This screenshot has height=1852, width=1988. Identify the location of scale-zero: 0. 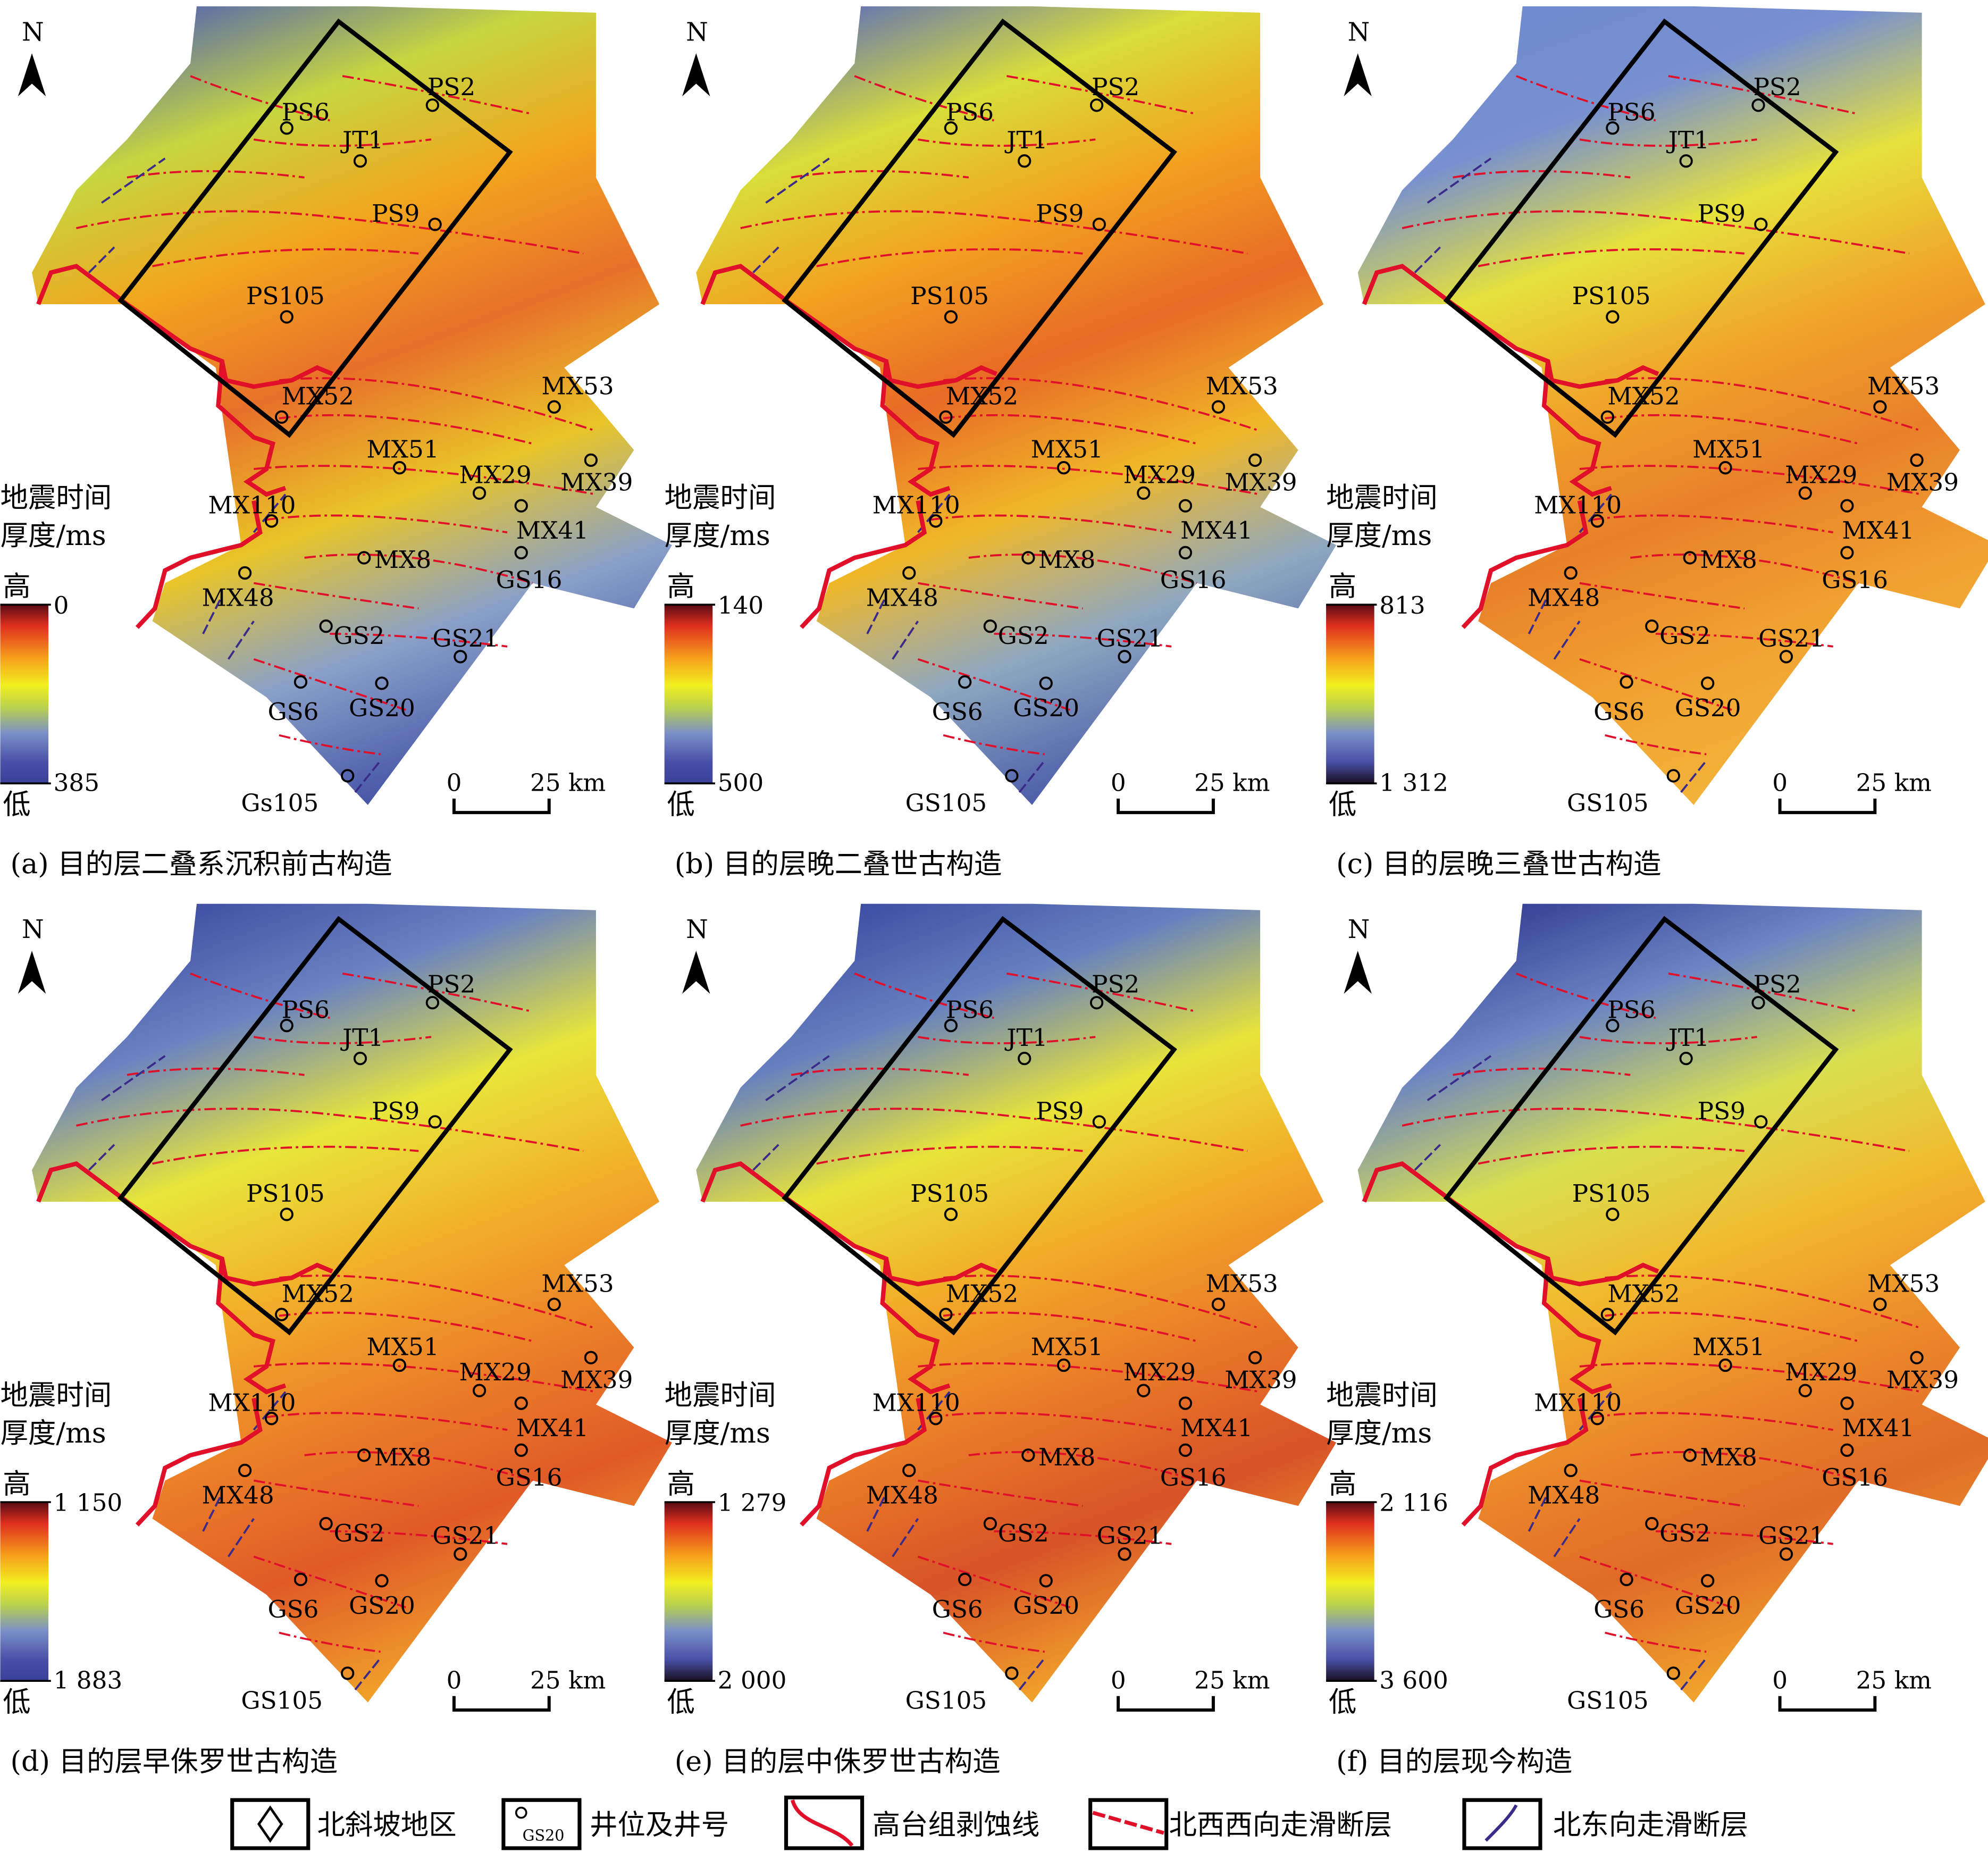
(1118, 783).